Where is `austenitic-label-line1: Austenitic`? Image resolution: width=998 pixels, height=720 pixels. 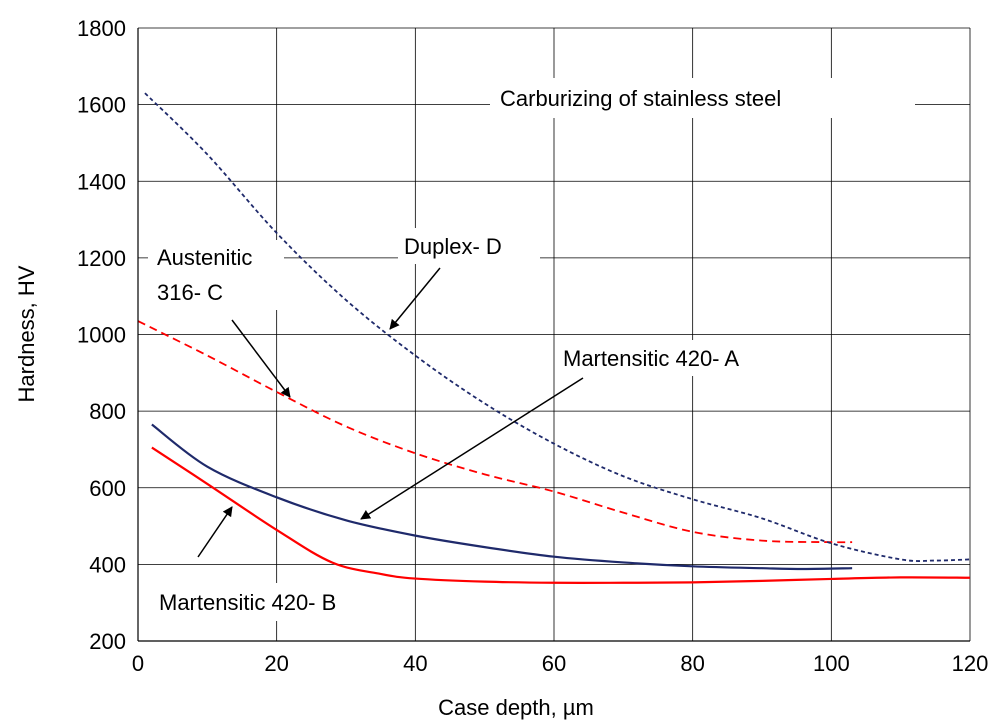 austenitic-label-line1: Austenitic is located at coordinates (204, 257).